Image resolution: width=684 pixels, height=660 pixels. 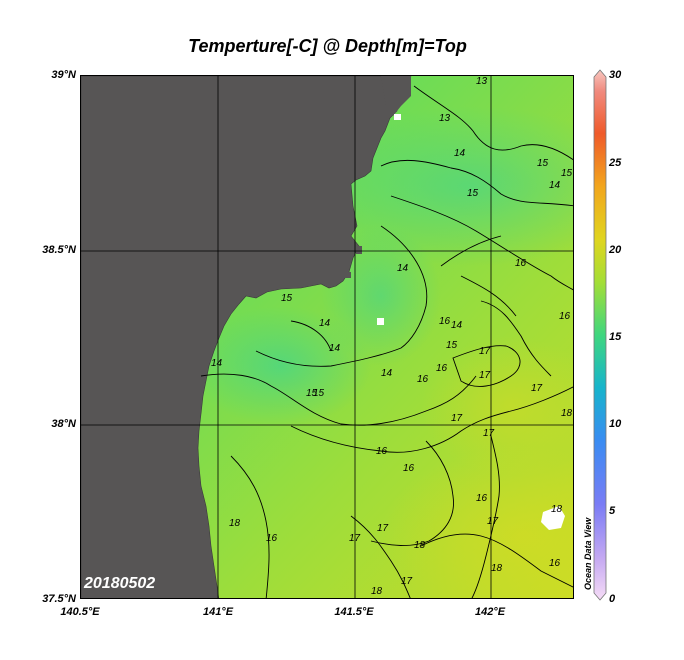 I want to click on colorbar-tick-20: 20, so click(x=615, y=250).